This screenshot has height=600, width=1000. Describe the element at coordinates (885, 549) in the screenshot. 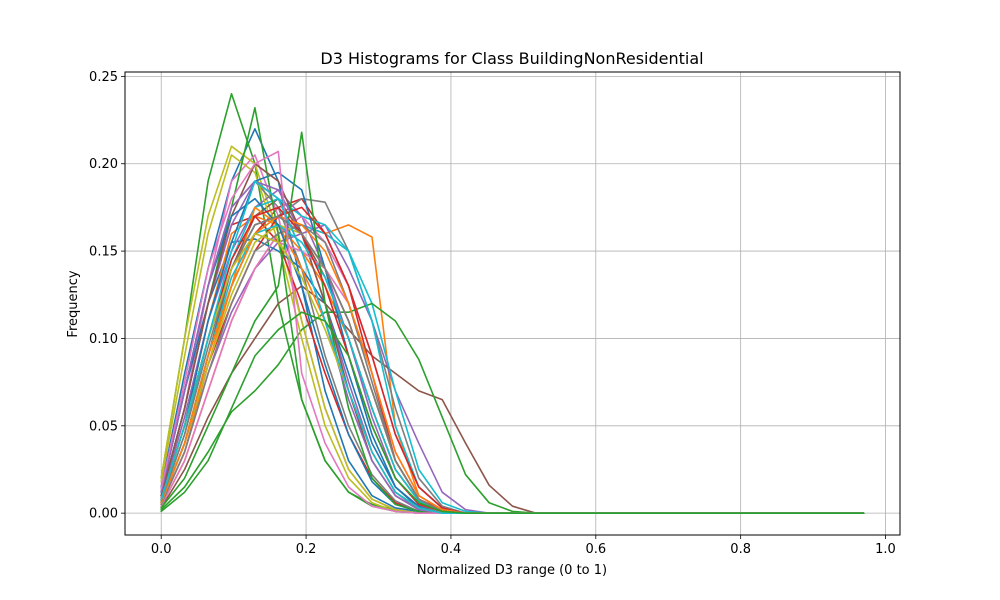

I see `x-tick-label: 1.0` at that location.